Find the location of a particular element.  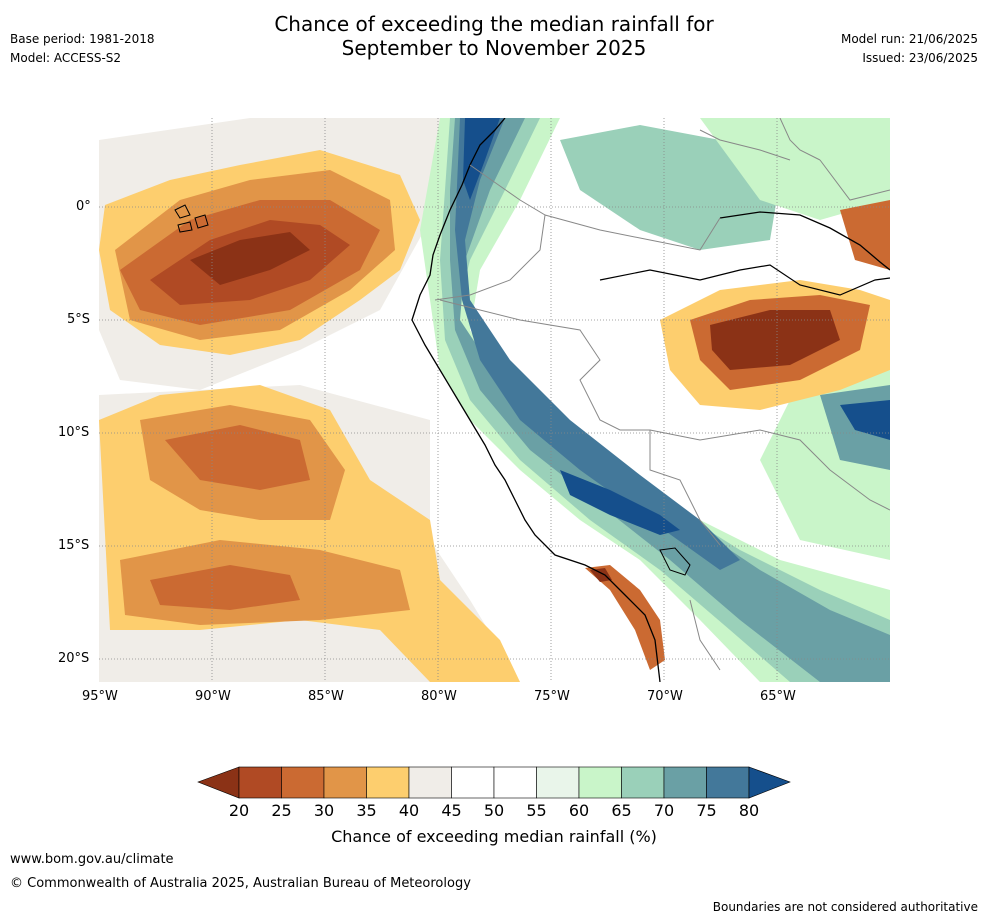

wet-core-andes is located at coordinates (481, 159).